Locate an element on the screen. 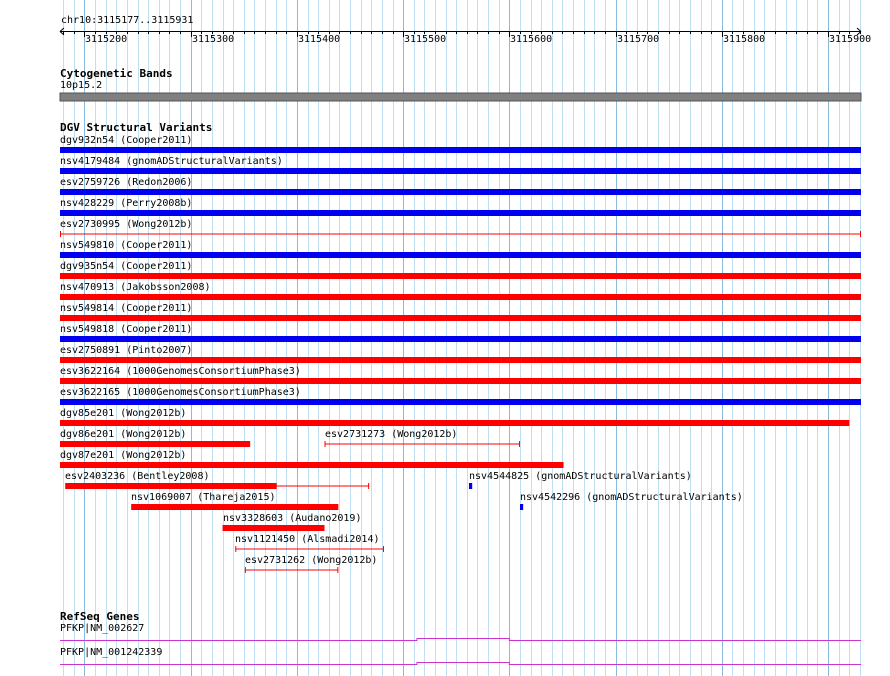  ruler-tick-label: 3115900 is located at coordinates (850, 39).